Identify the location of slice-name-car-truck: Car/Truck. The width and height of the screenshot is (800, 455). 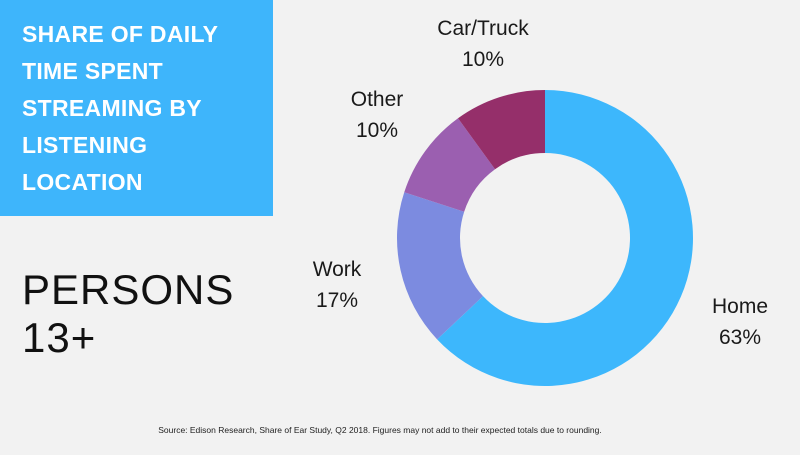
(483, 28).